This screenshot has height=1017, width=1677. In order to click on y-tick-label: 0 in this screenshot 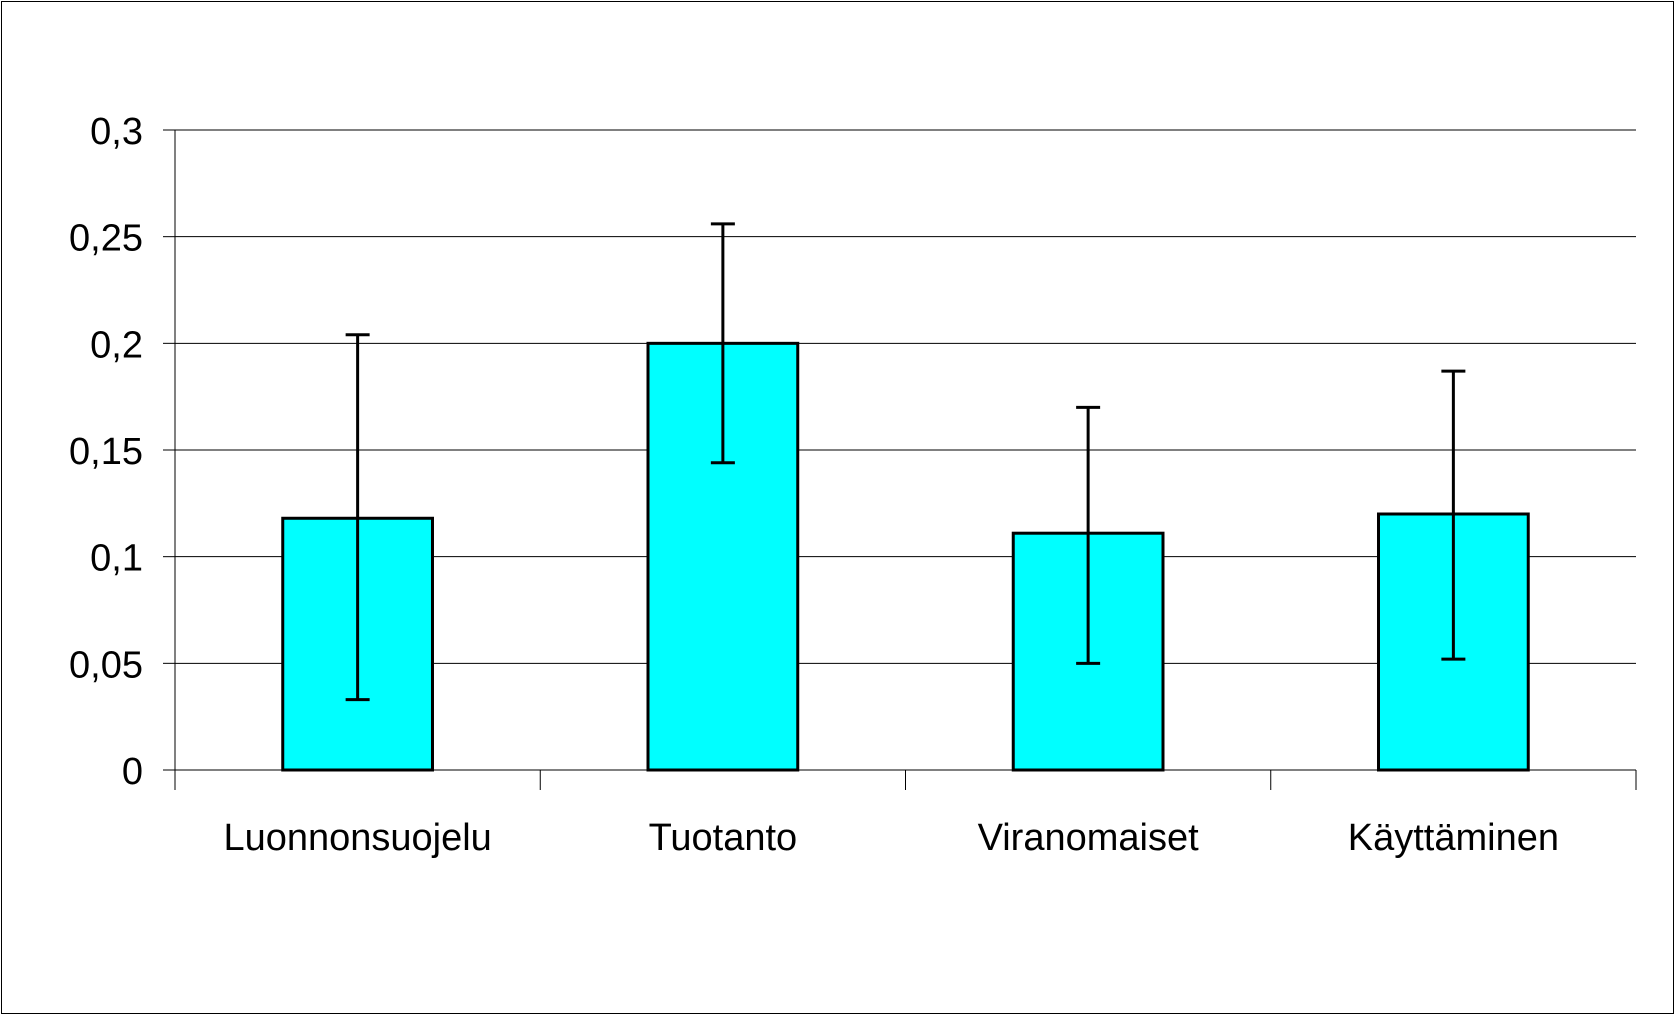, I will do `click(132, 772)`.